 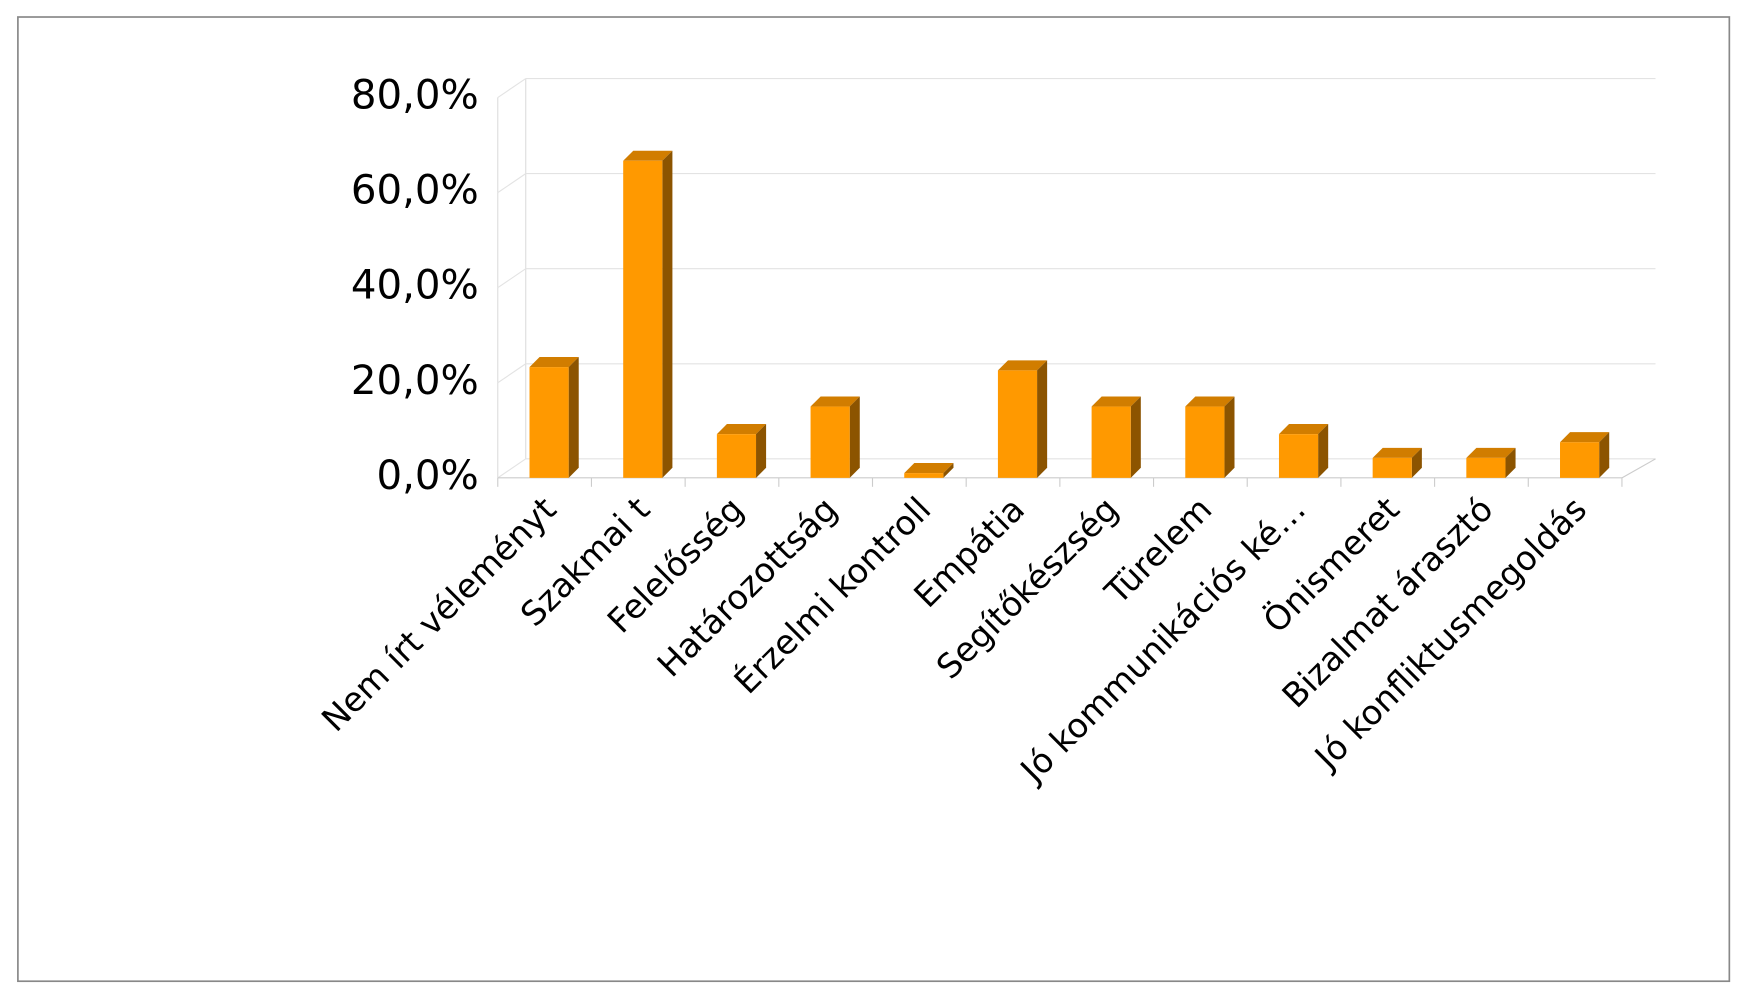 I want to click on floor-edge, so click(x=1638, y=468).